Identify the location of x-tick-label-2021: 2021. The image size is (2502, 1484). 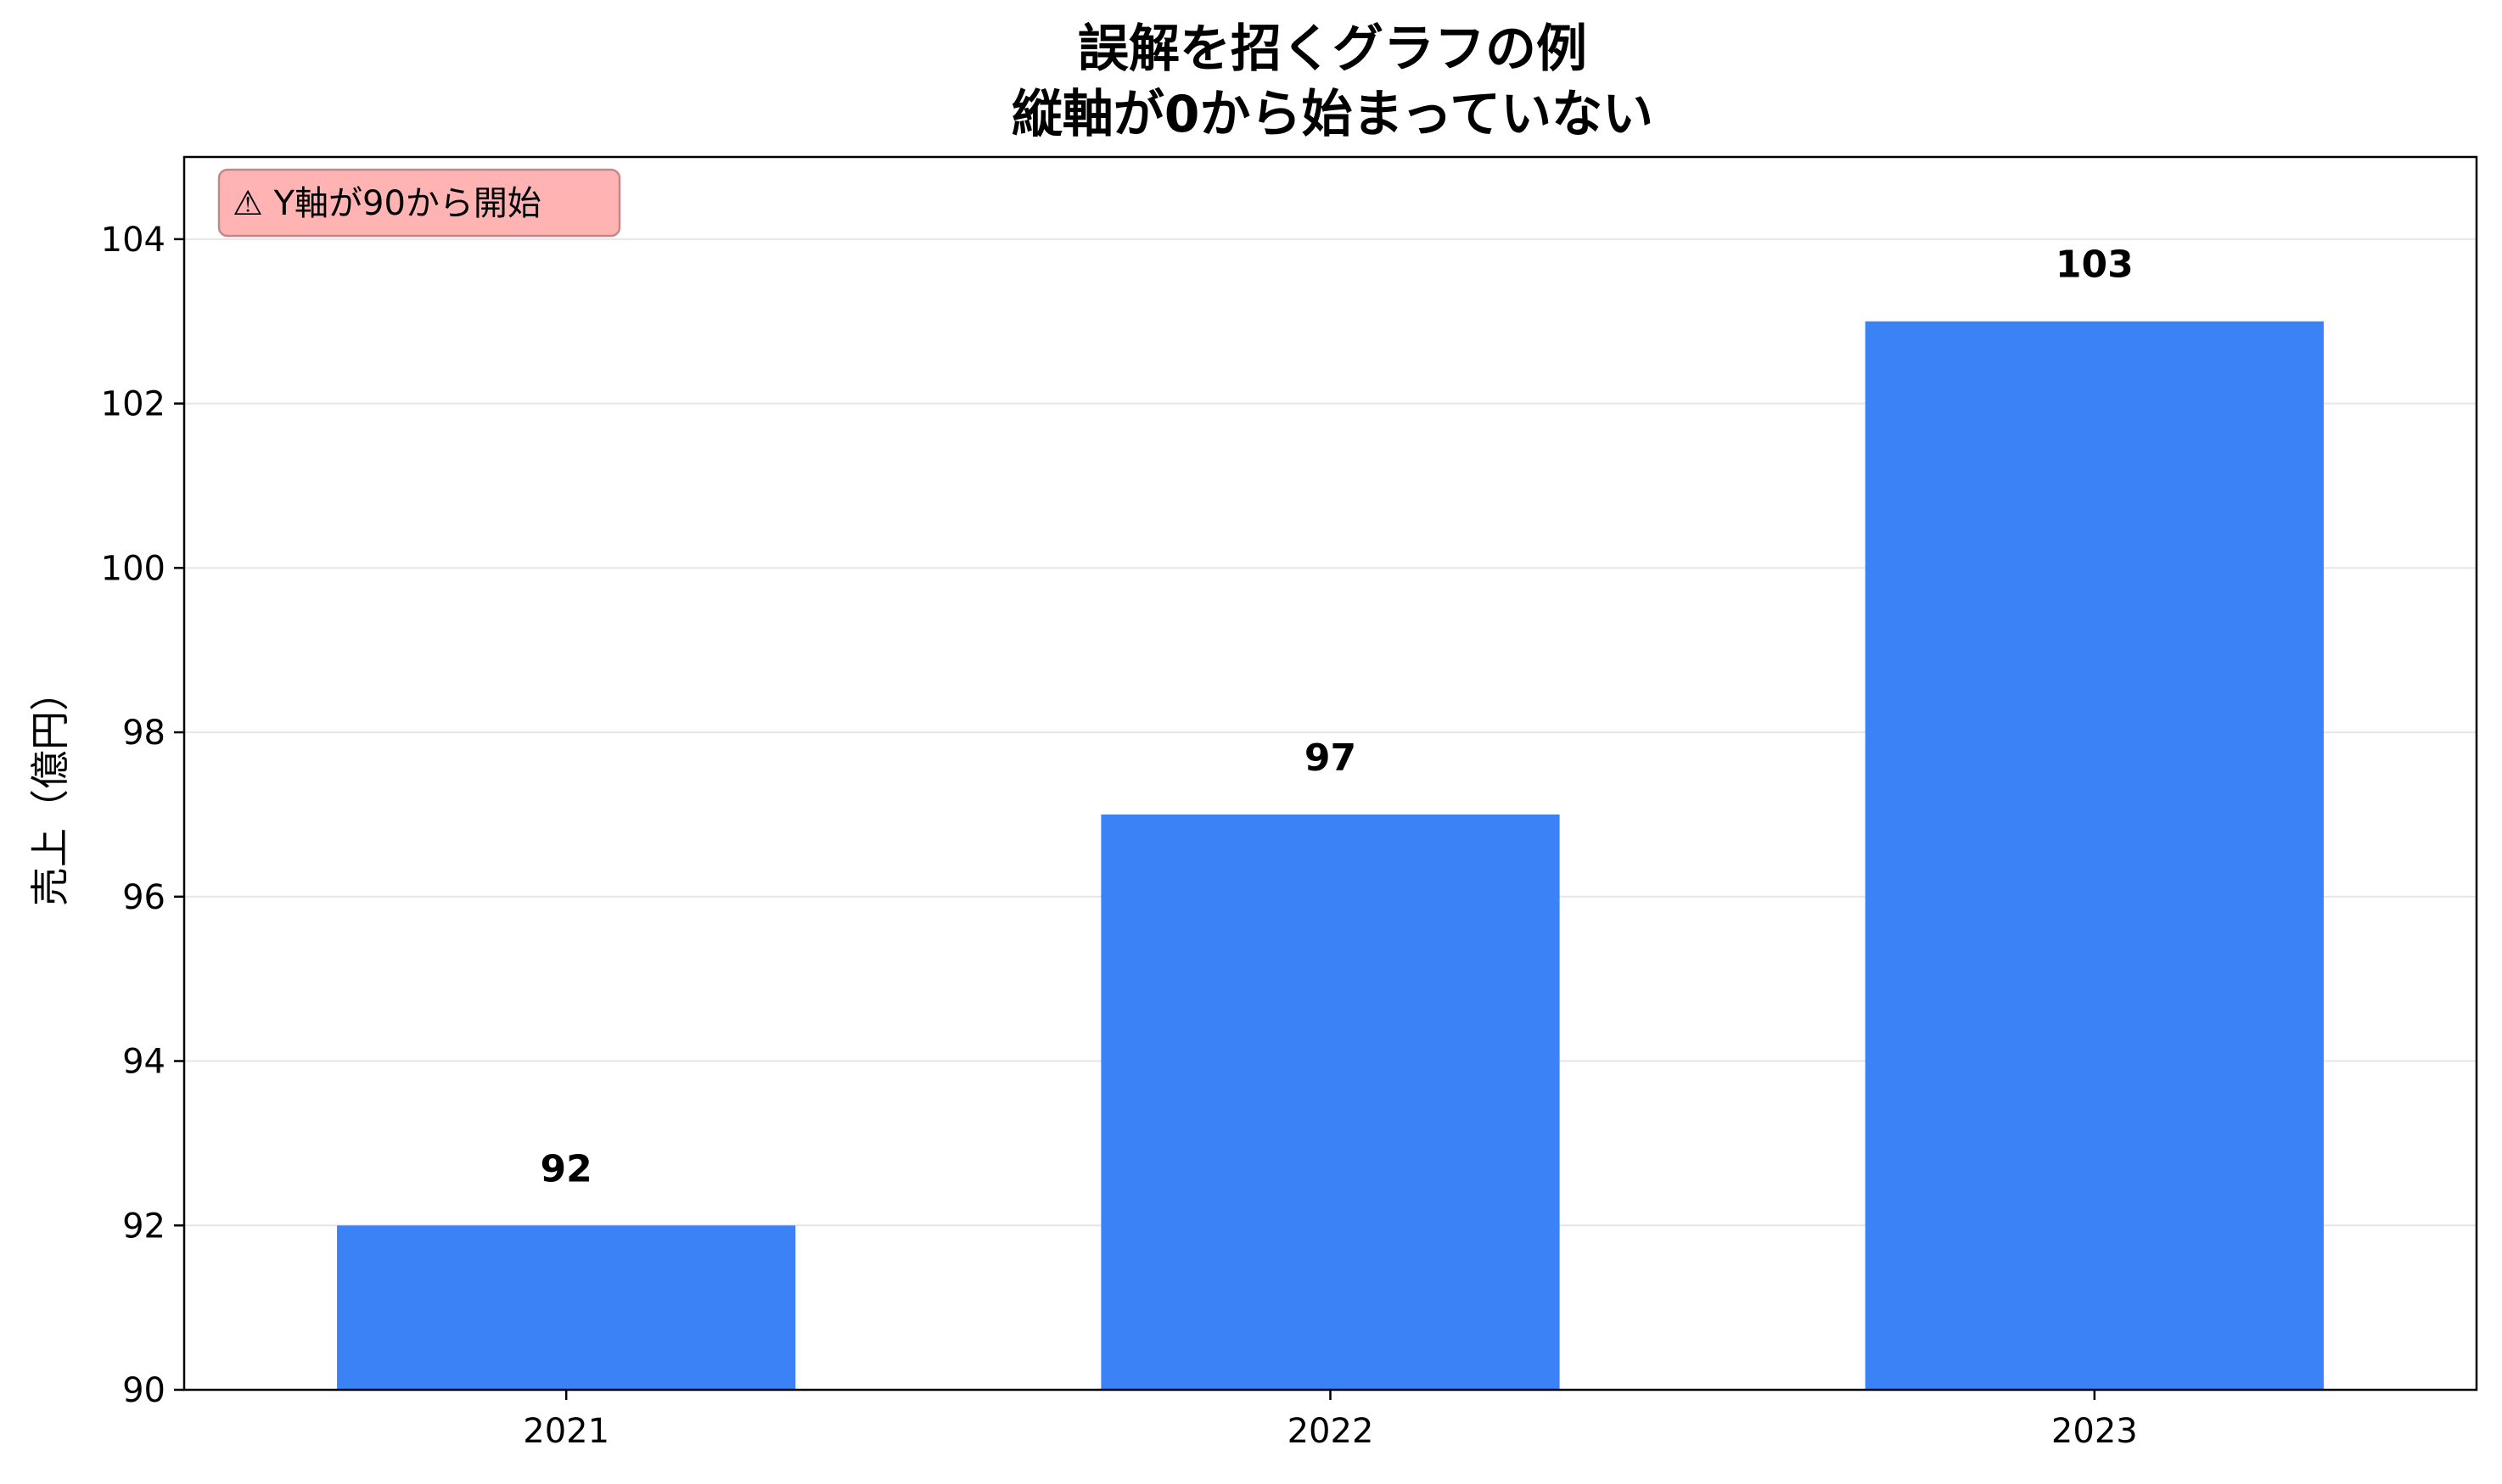
(566, 1431).